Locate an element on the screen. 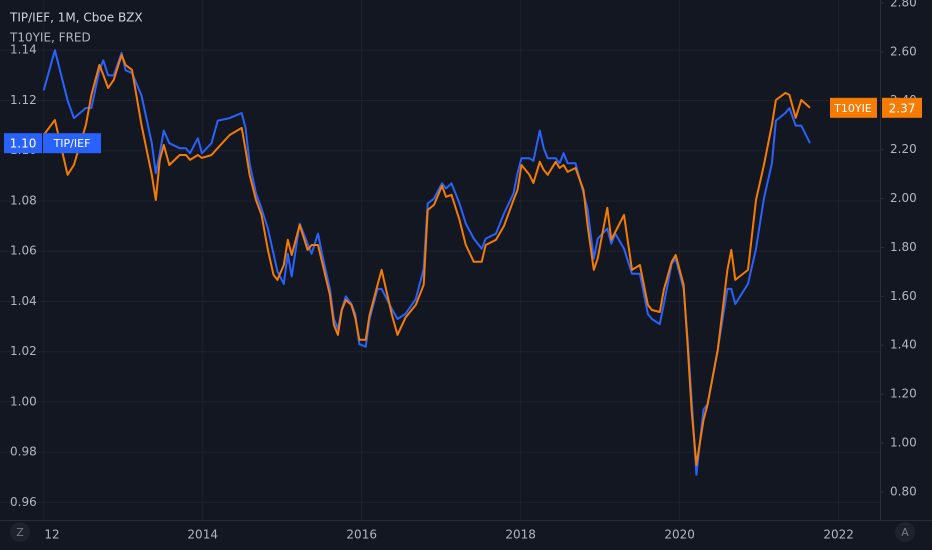 The image size is (932, 550). y-tick-label: 1.14 is located at coordinates (23, 50).